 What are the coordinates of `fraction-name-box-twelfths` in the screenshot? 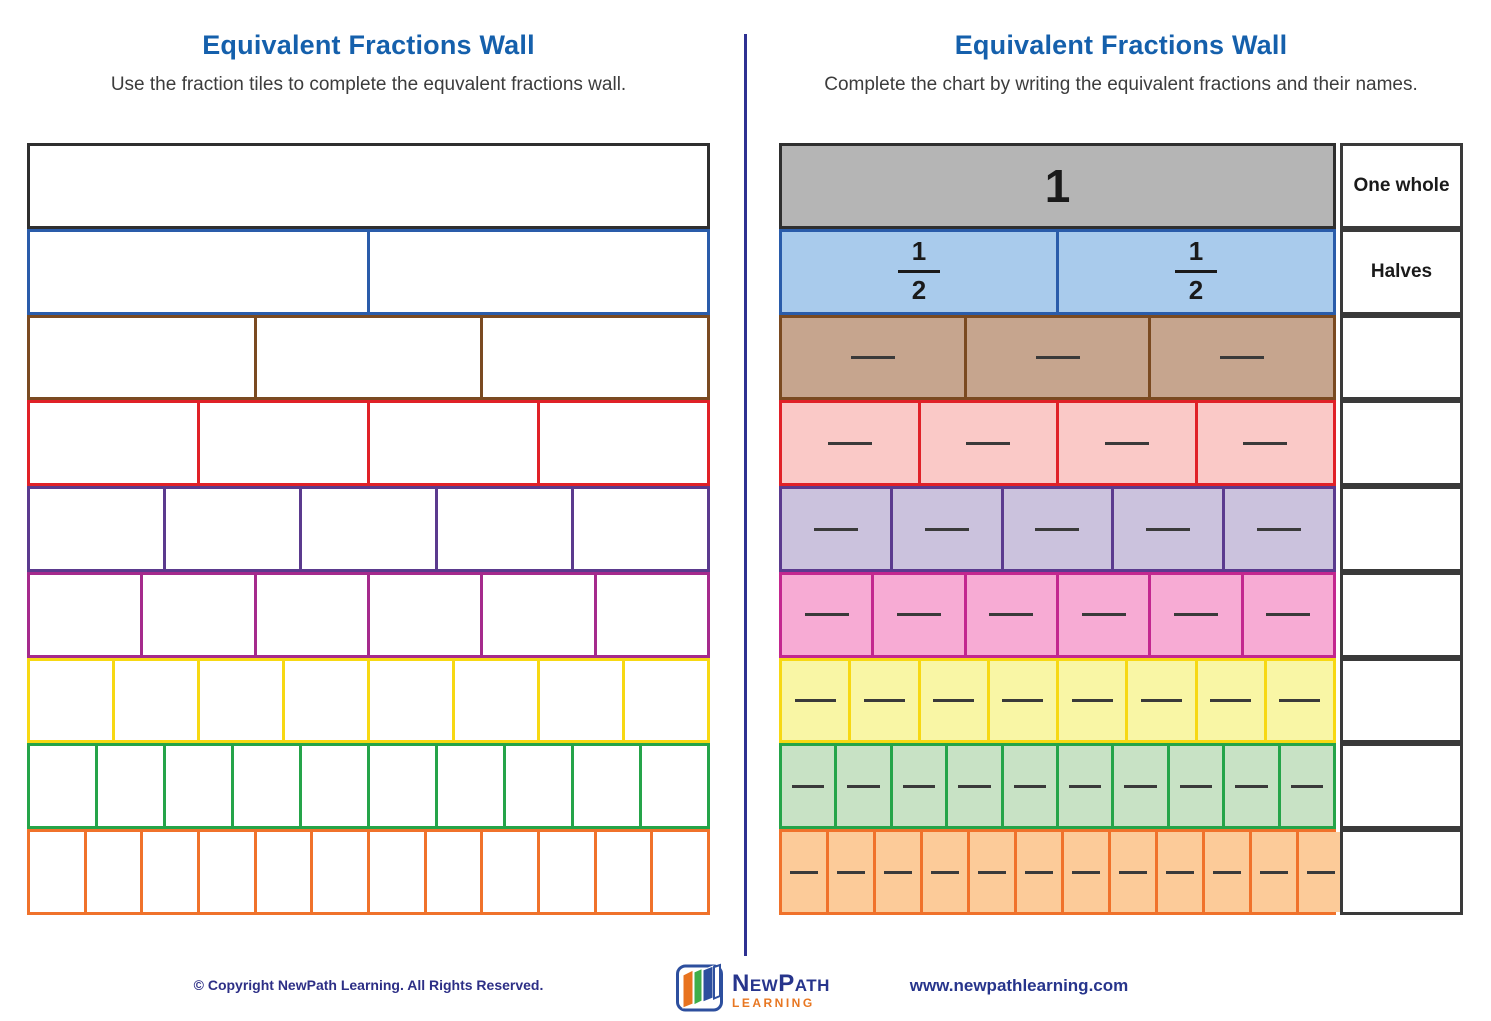 It's located at (1401, 872).